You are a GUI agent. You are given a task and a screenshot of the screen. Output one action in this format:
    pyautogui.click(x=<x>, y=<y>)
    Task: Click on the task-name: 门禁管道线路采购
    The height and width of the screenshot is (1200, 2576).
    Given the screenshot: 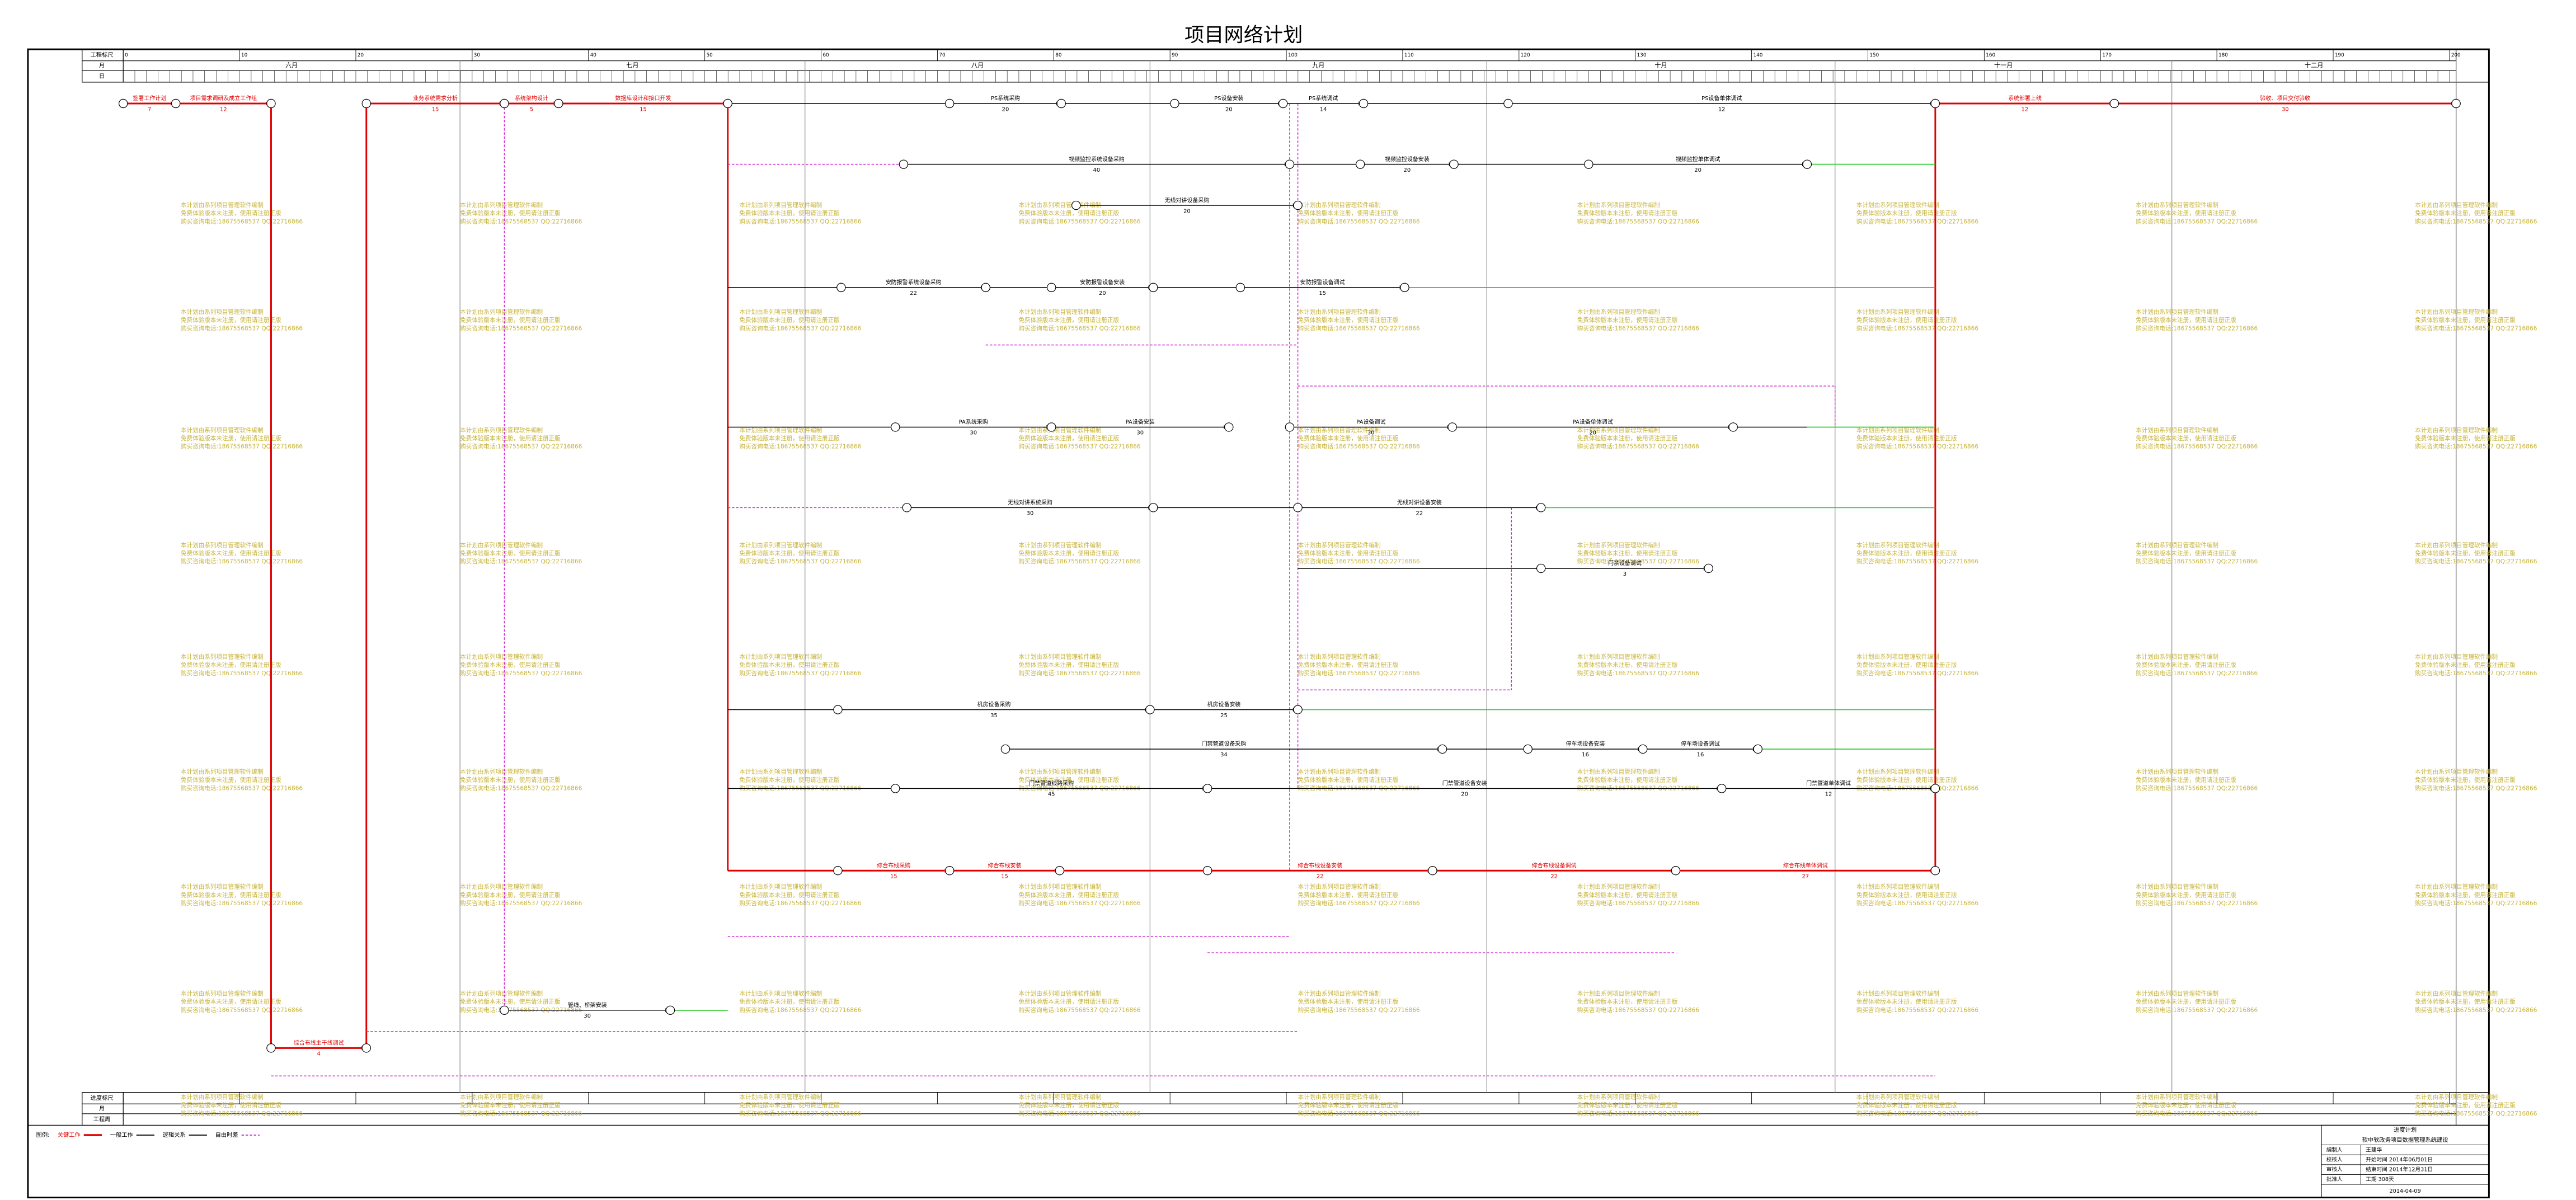 What is the action you would take?
    pyautogui.click(x=1051, y=784)
    